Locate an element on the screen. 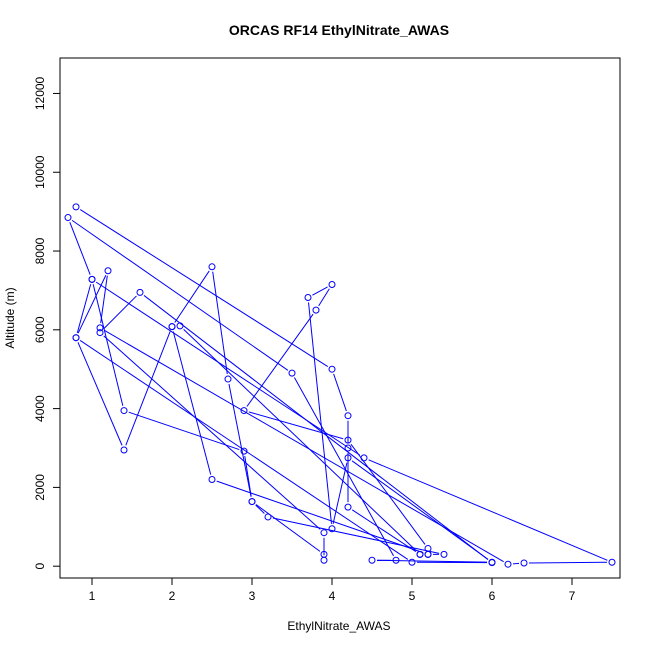 The height and width of the screenshot is (650, 650). y-tick-label: 12000 is located at coordinates (40, 93).